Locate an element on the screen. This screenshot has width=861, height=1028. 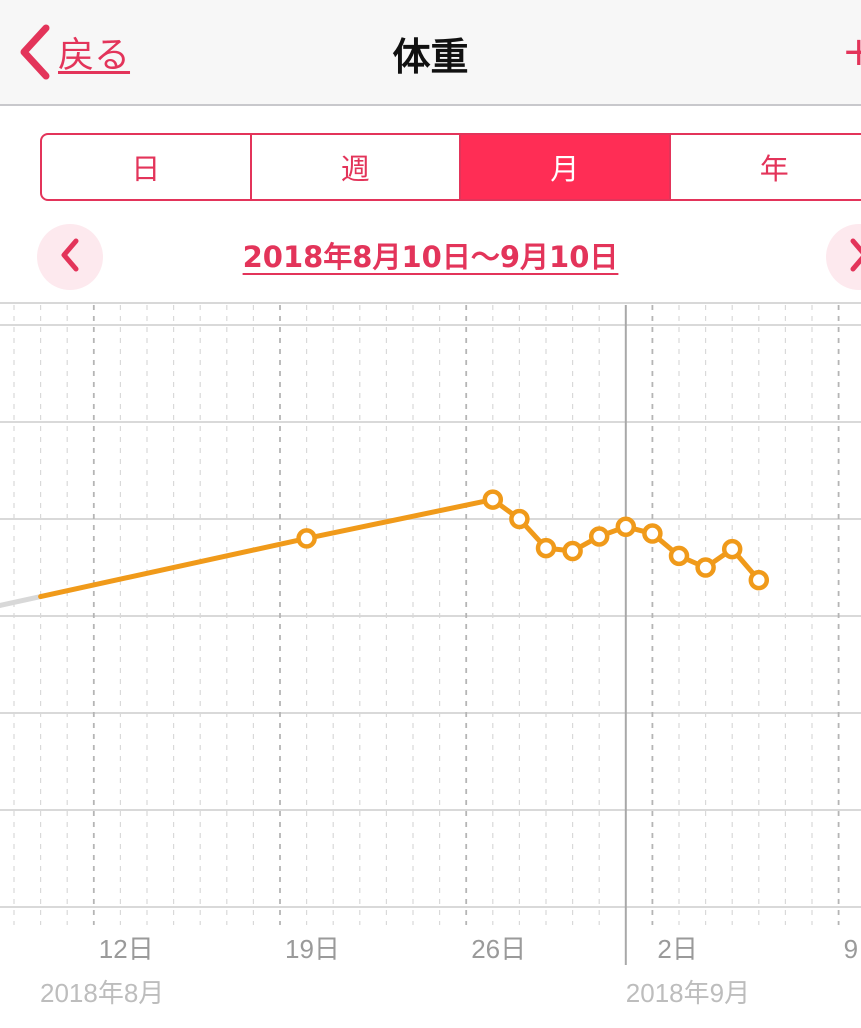
period-segmented-control: 日 週 月 年 is located at coordinates (450, 167).